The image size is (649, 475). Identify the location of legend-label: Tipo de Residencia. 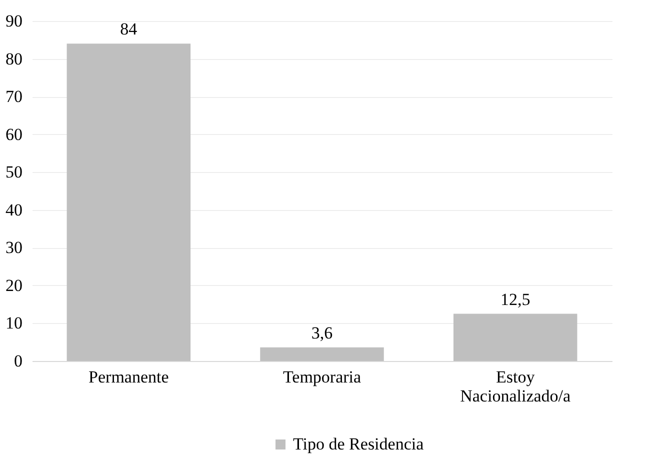
(358, 444).